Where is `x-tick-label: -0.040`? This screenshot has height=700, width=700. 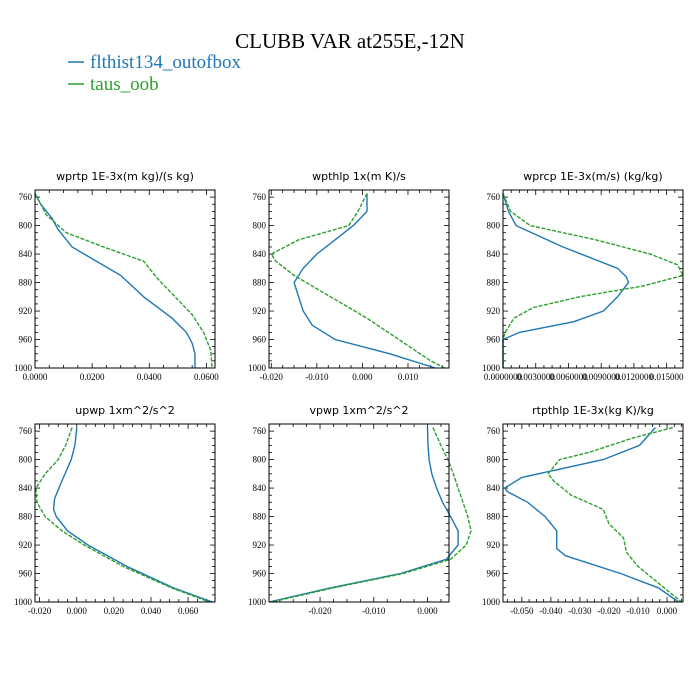
x-tick-label: -0.040 is located at coordinates (551, 611).